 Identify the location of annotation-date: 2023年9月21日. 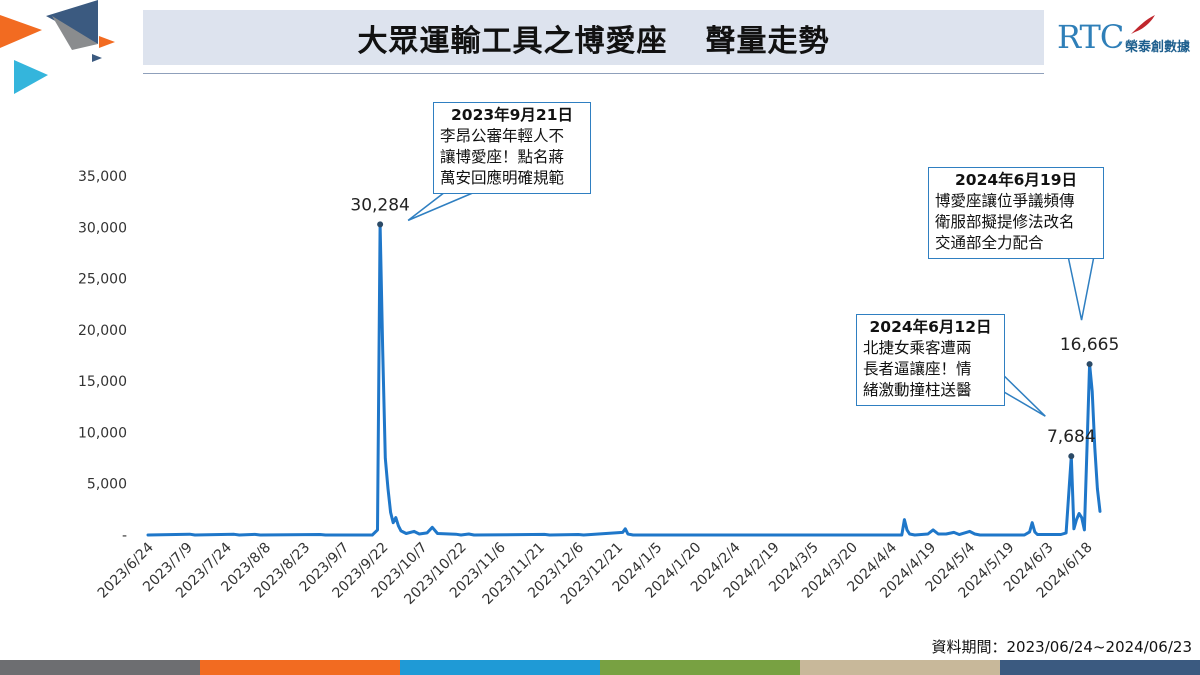
(512, 115).